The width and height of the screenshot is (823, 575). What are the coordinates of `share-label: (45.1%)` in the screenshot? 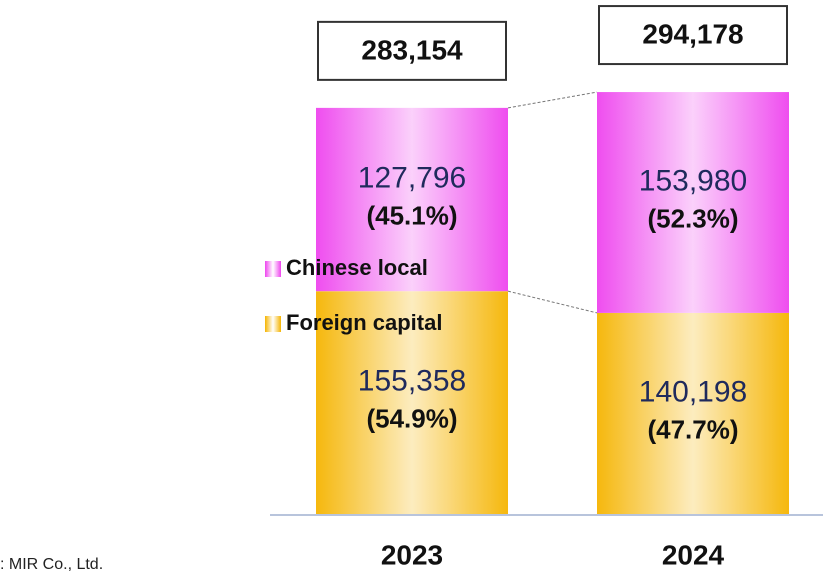 It's located at (411, 215).